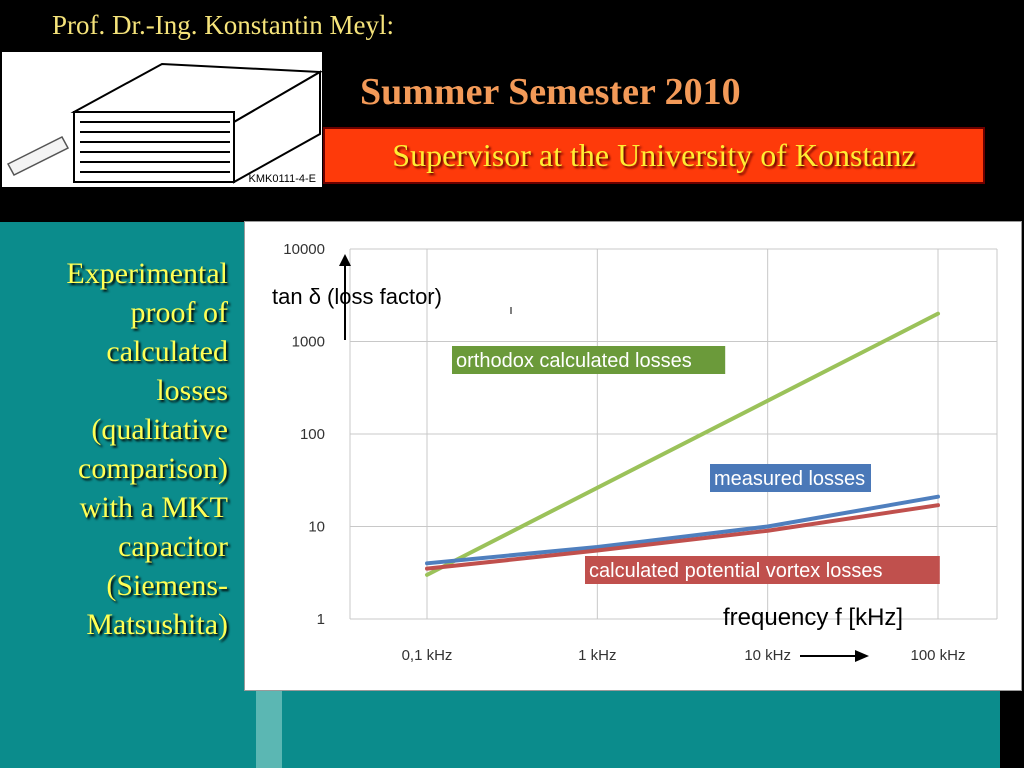 The image size is (1024, 768). What do you see at coordinates (269, 727) in the screenshot?
I see `decorative-strip` at bounding box center [269, 727].